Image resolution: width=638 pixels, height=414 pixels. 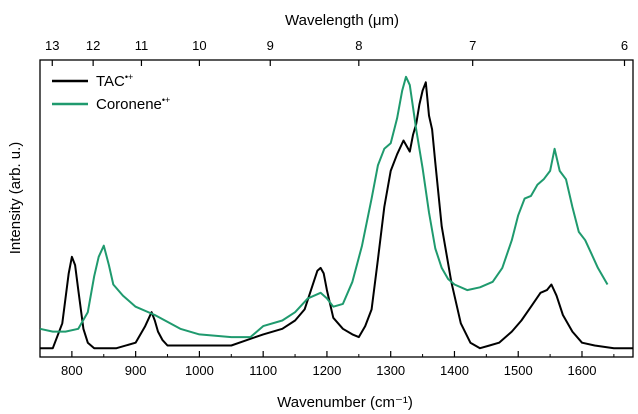 What do you see at coordinates (263, 370) in the screenshot?
I see `x-tick-label-1100: 1100` at bounding box center [263, 370].